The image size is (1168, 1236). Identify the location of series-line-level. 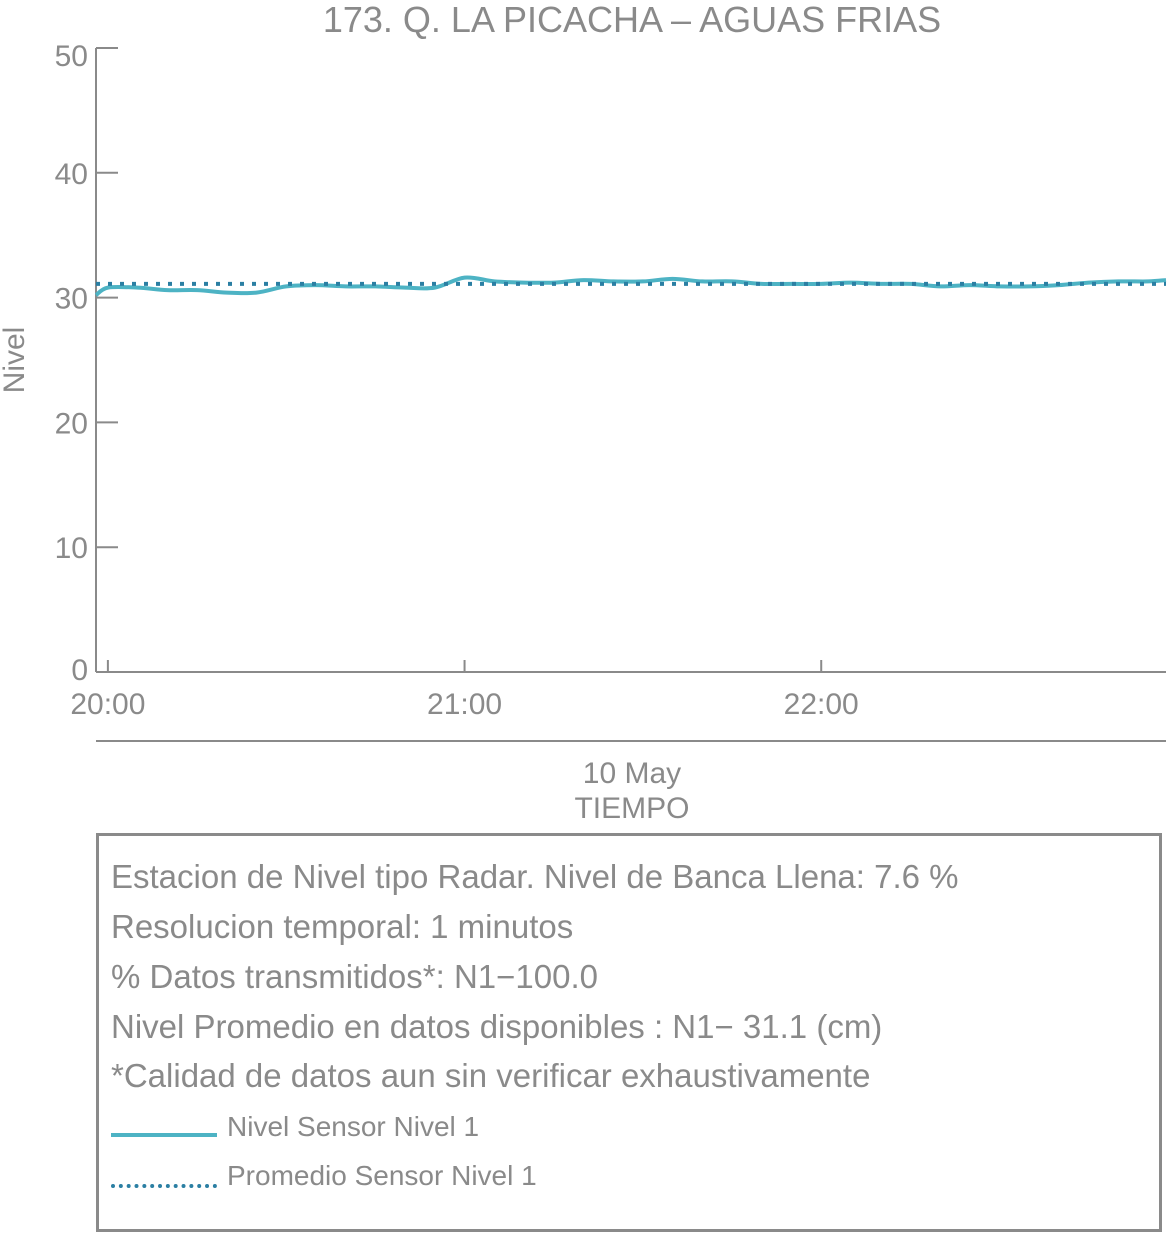
(630, 286).